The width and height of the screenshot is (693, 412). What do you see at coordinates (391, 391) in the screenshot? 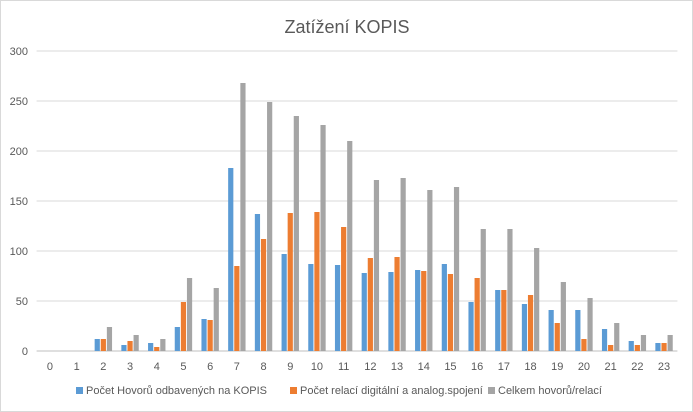
I see `legend-label: Počet relací digitální a analog.spojení` at bounding box center [391, 391].